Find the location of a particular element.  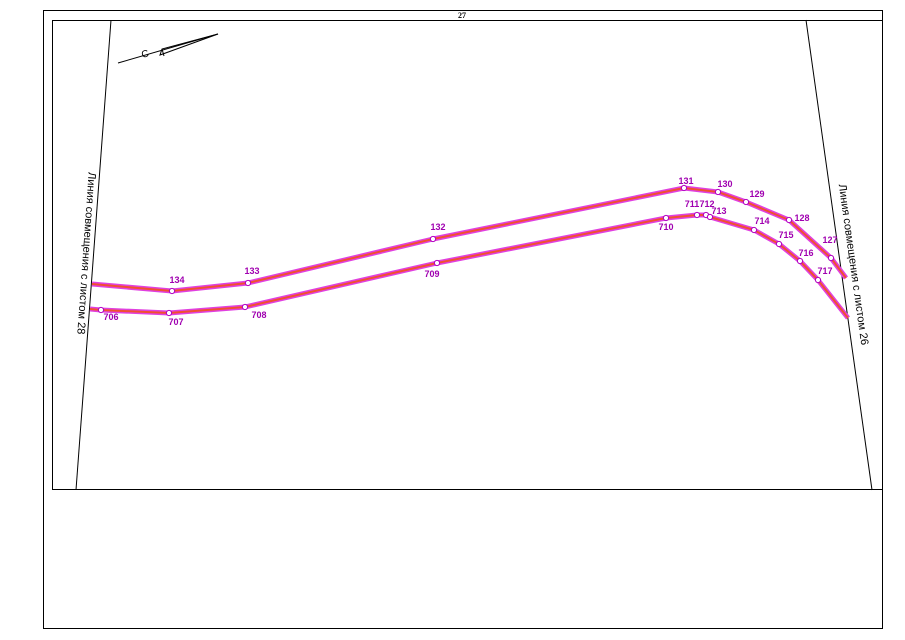

point-label: 708 is located at coordinates (258, 315).